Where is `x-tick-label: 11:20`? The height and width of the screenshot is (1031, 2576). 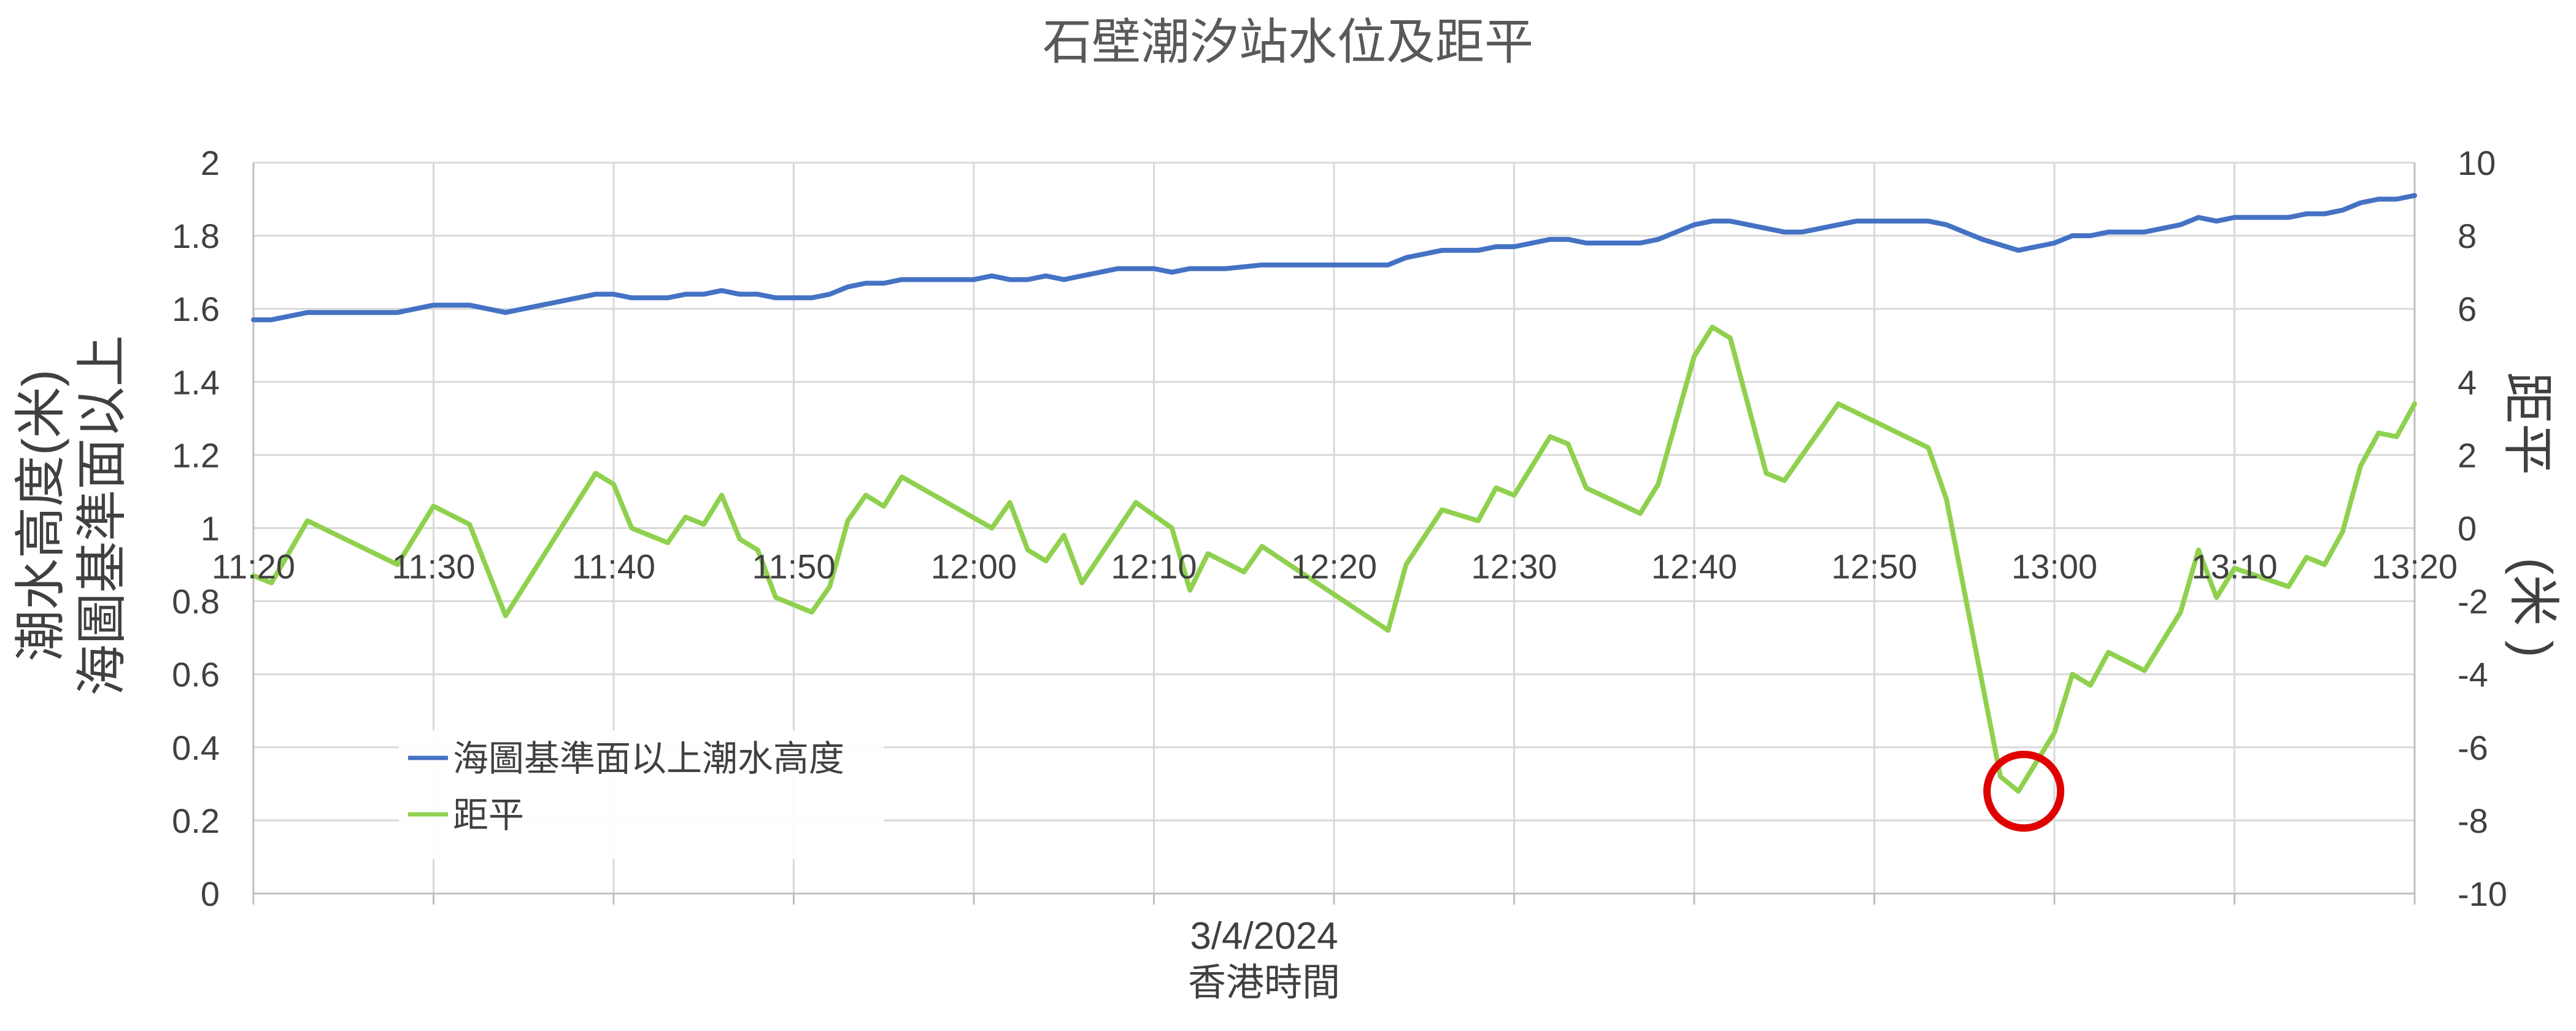
x-tick-label: 11:20 is located at coordinates (253, 567).